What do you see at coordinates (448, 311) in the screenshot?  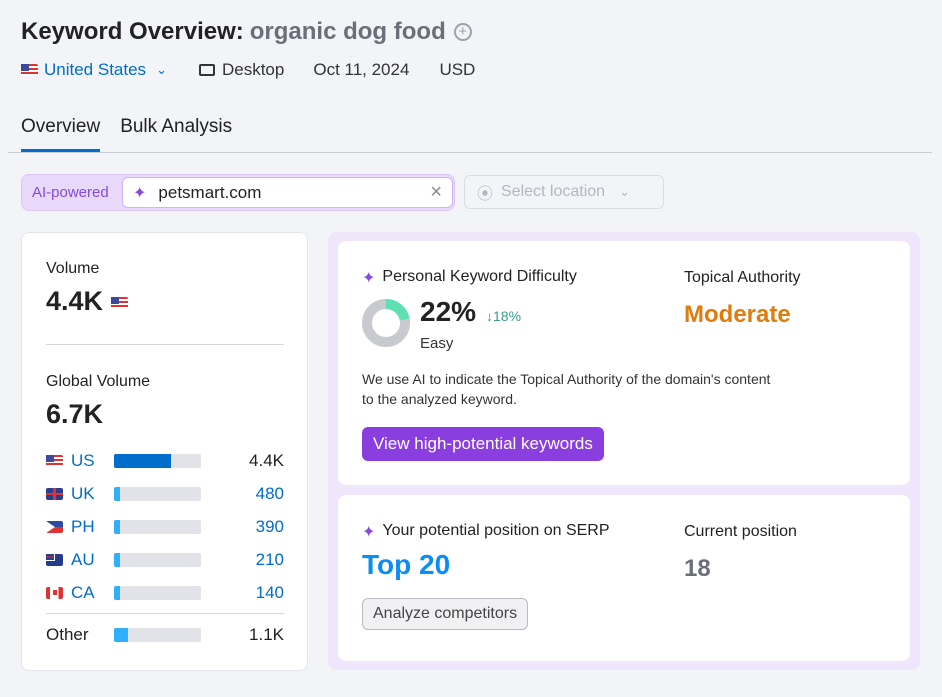 I see `pkd-value: 22%` at bounding box center [448, 311].